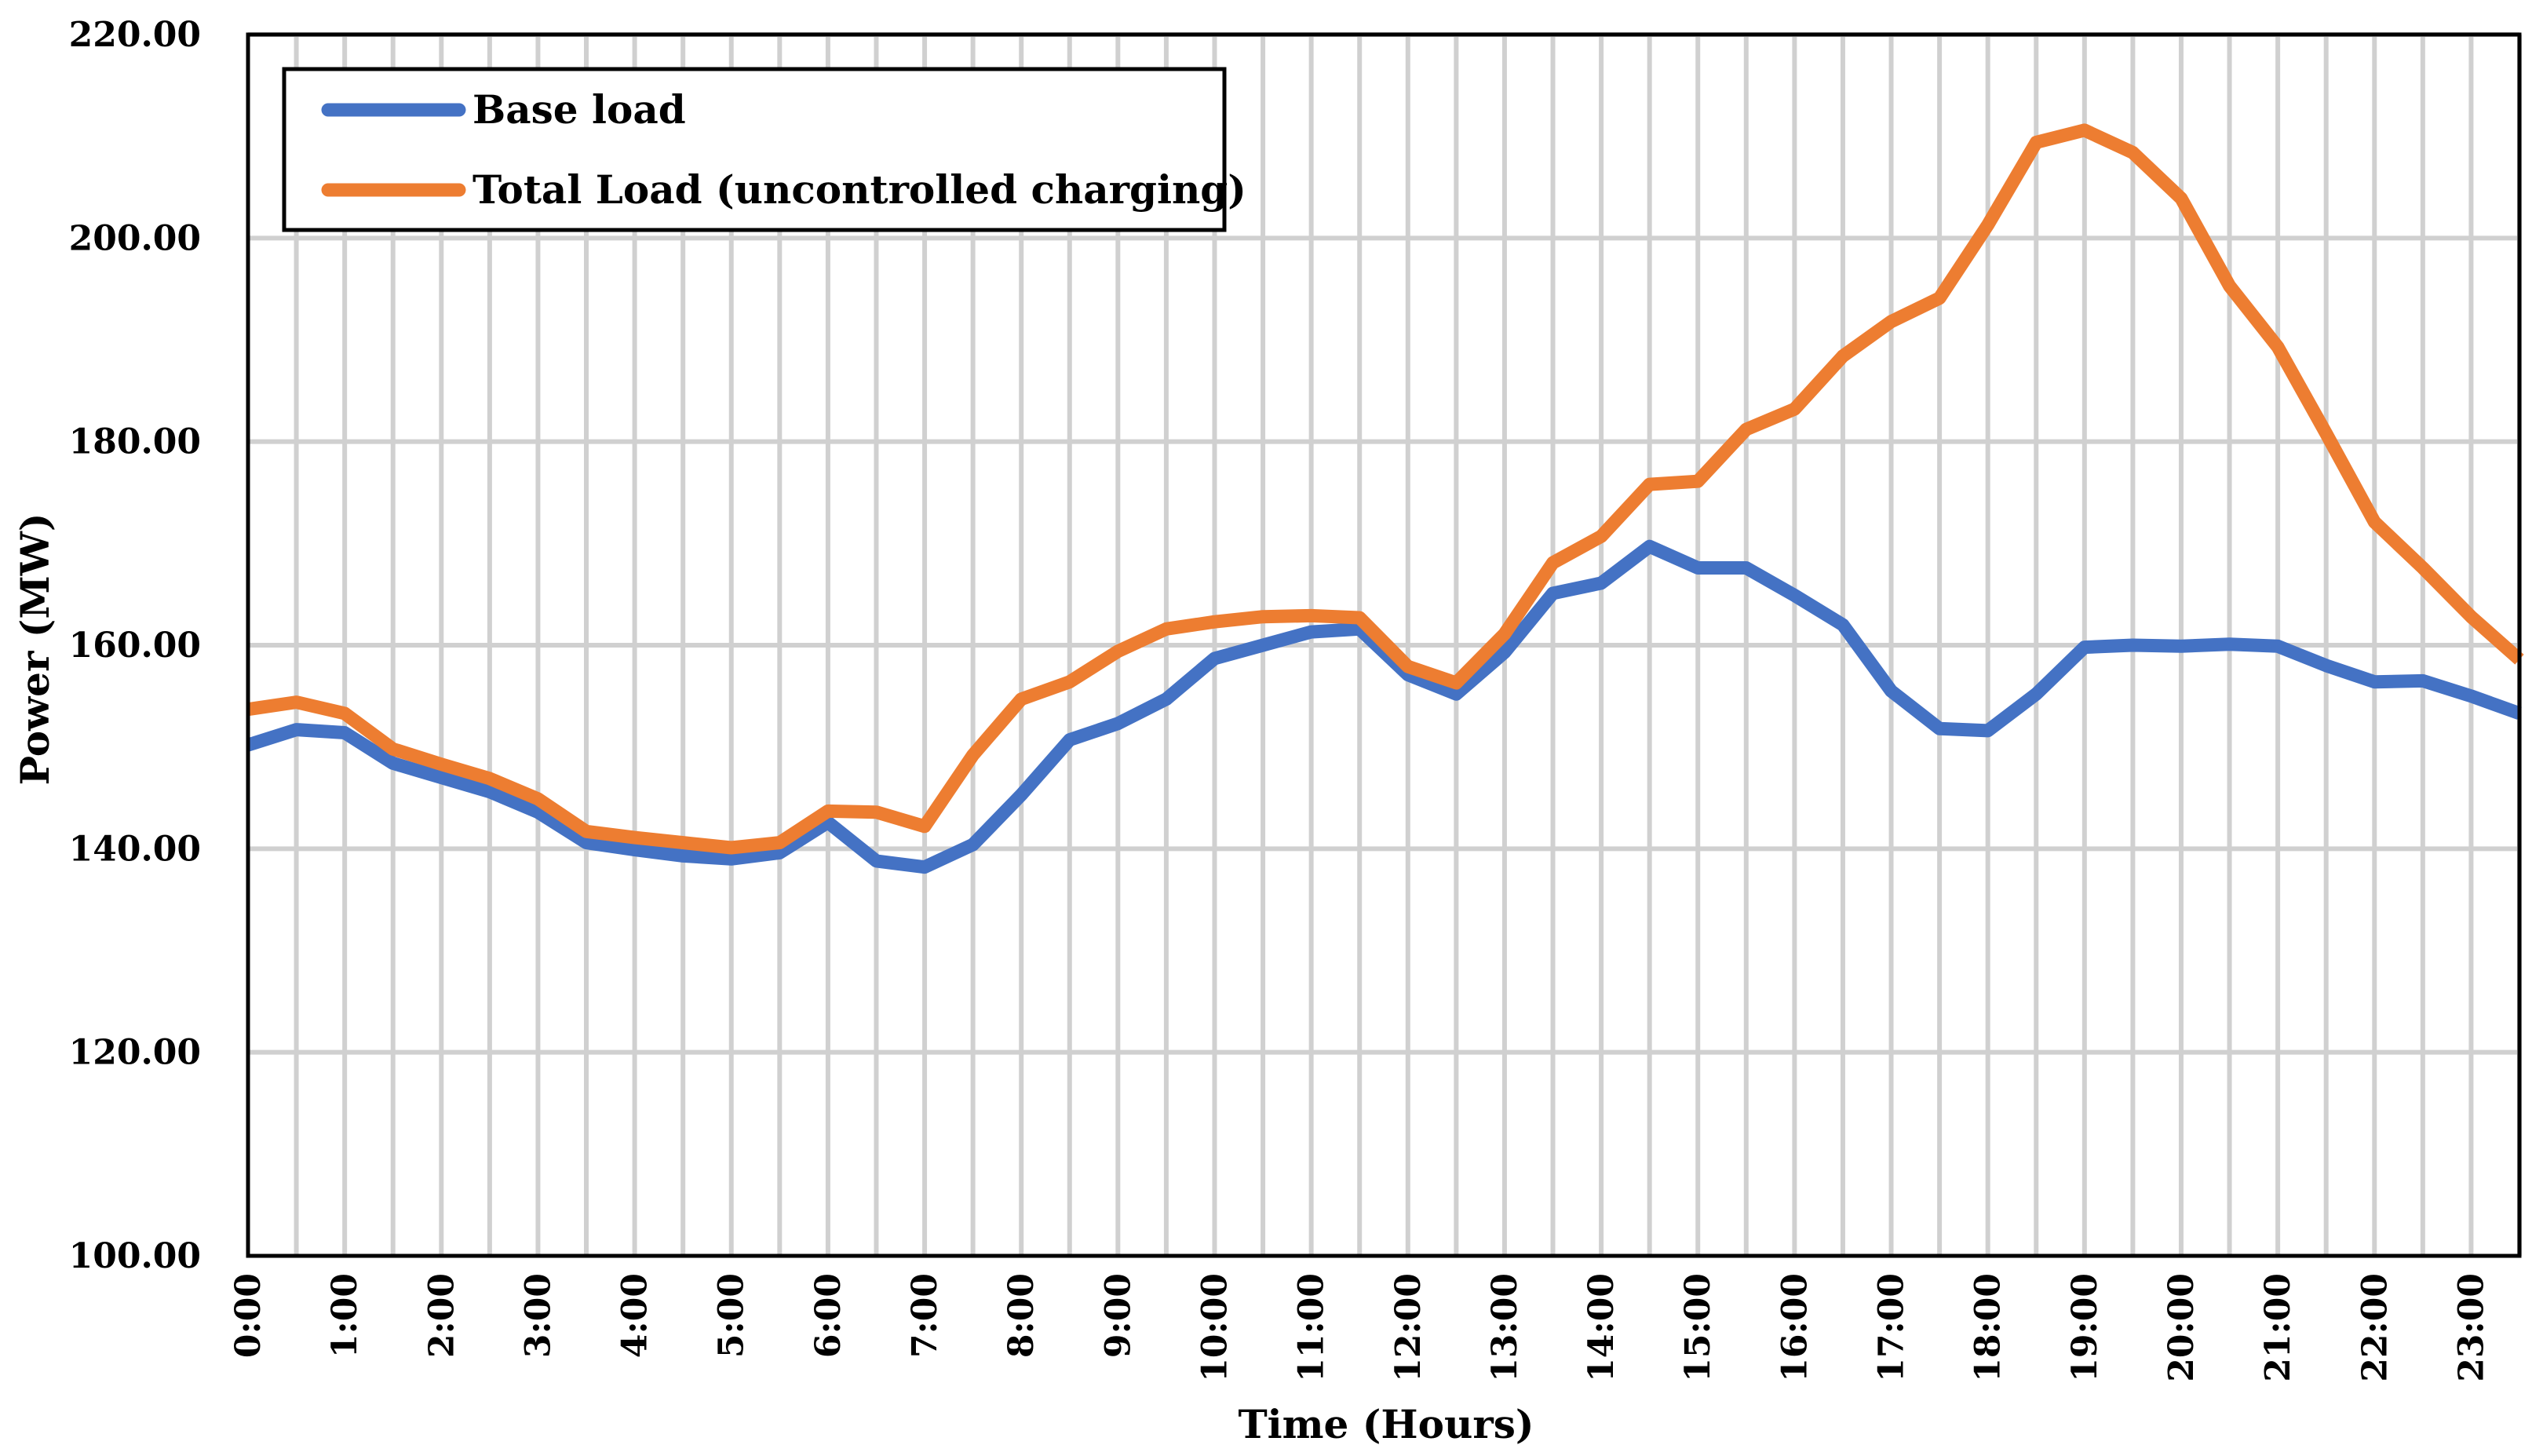 The image size is (2543, 1456). I want to click on y-tick-label: 120.00, so click(135, 1053).